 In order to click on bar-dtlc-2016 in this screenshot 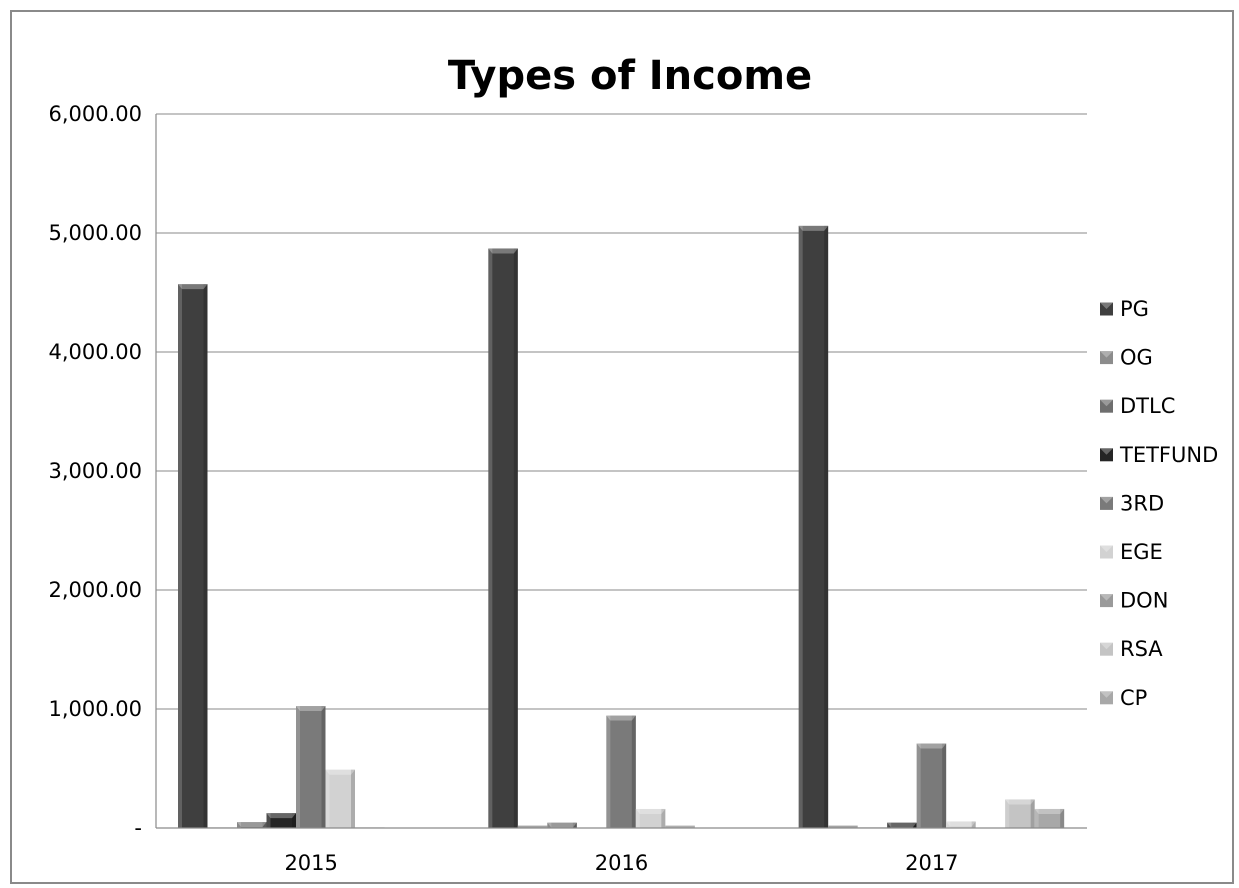, I will do `click(562, 825)`.